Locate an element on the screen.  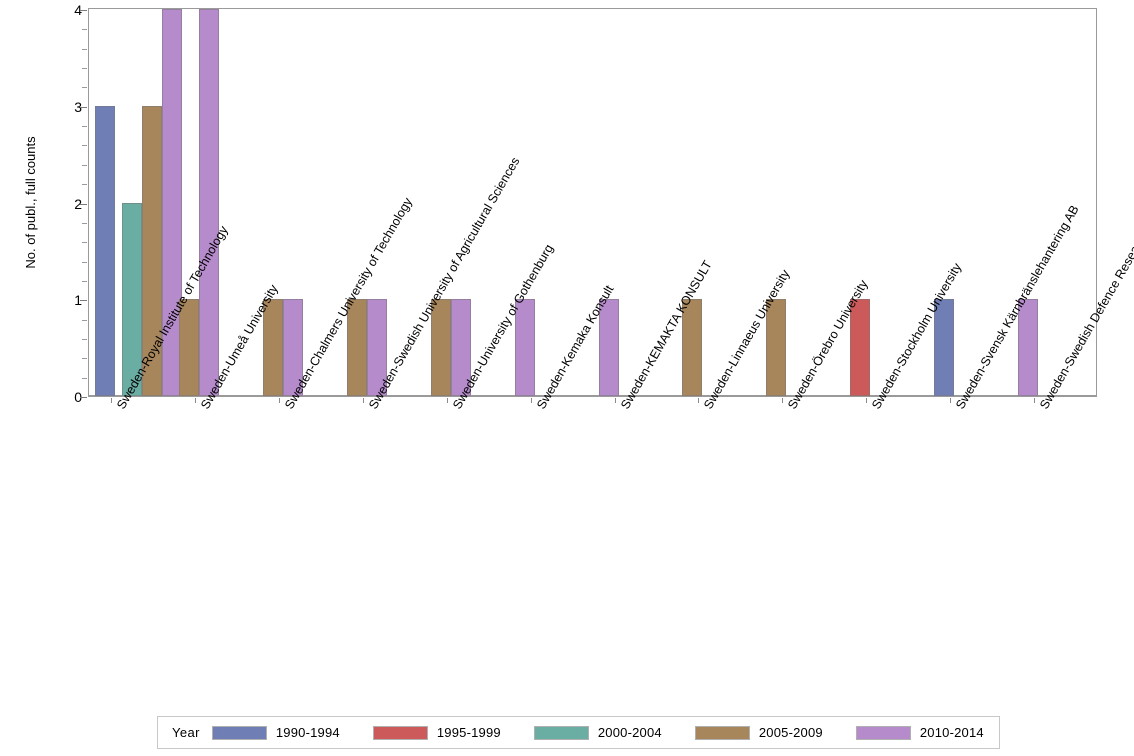
x-tick-label: Sweden-KEMAKTA KONSULT is located at coordinates (666, 335).